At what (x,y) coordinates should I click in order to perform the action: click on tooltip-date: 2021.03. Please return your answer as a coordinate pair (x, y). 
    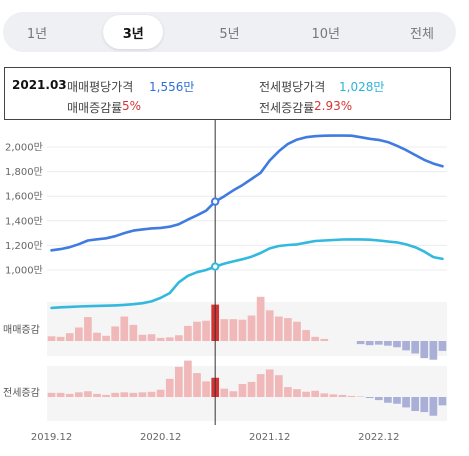
    Looking at the image, I should click on (39, 85).